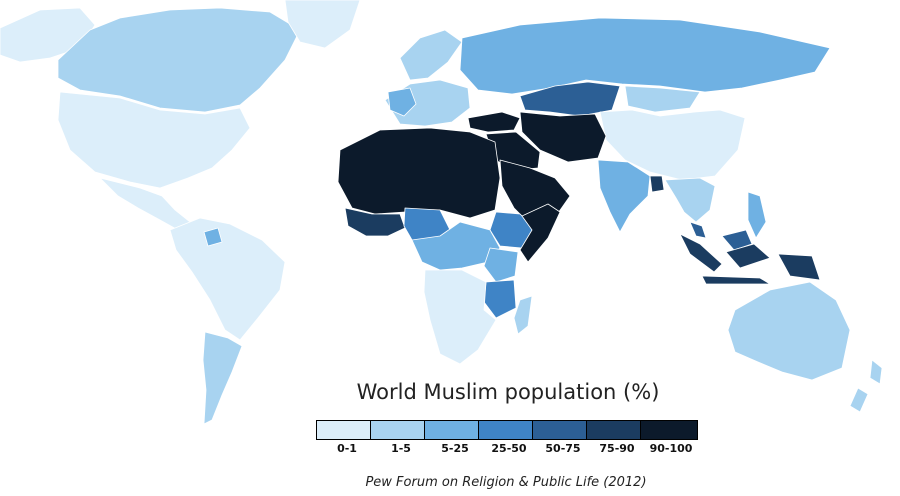  I want to click on region-france, so click(402, 102).